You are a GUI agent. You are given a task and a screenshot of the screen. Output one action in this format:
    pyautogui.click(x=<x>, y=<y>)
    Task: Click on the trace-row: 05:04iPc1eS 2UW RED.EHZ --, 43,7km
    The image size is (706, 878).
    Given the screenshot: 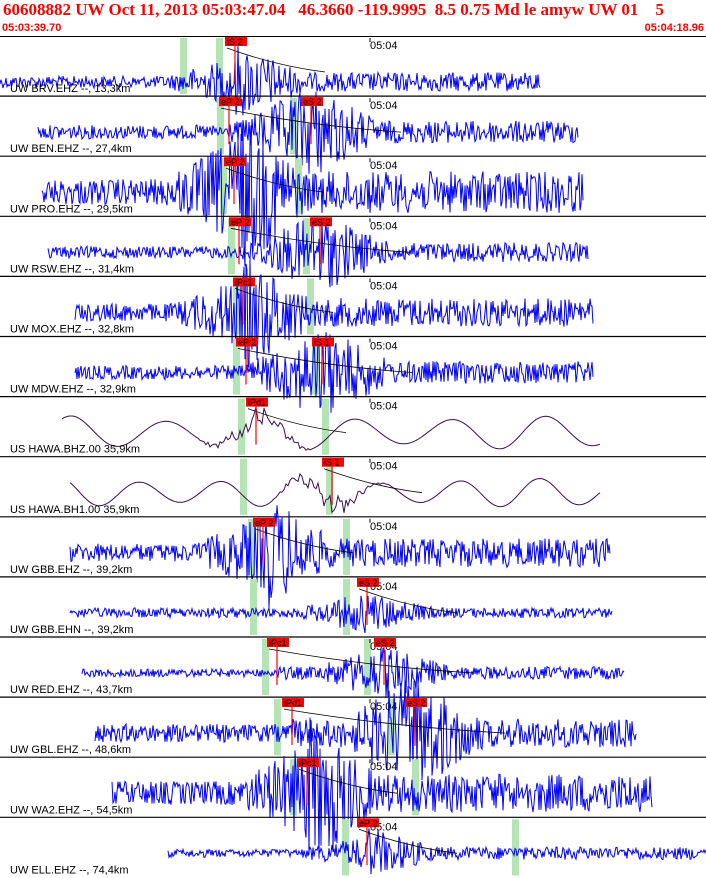 What is the action you would take?
    pyautogui.click(x=353, y=668)
    